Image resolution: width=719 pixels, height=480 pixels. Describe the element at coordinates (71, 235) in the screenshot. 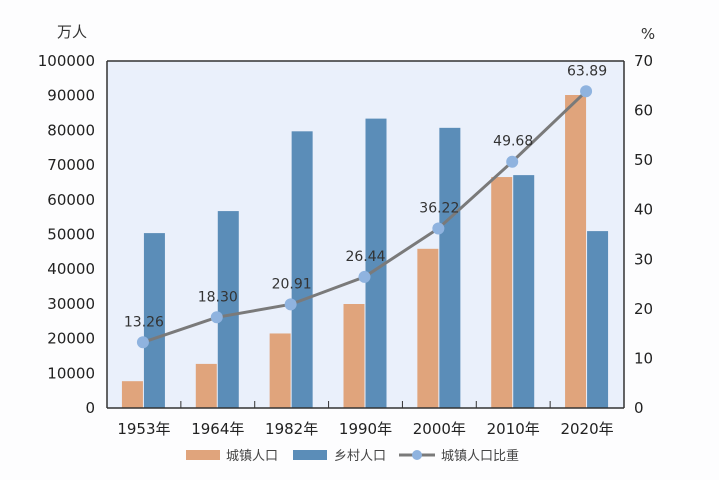

I see `left-tick-label: 50000` at that location.